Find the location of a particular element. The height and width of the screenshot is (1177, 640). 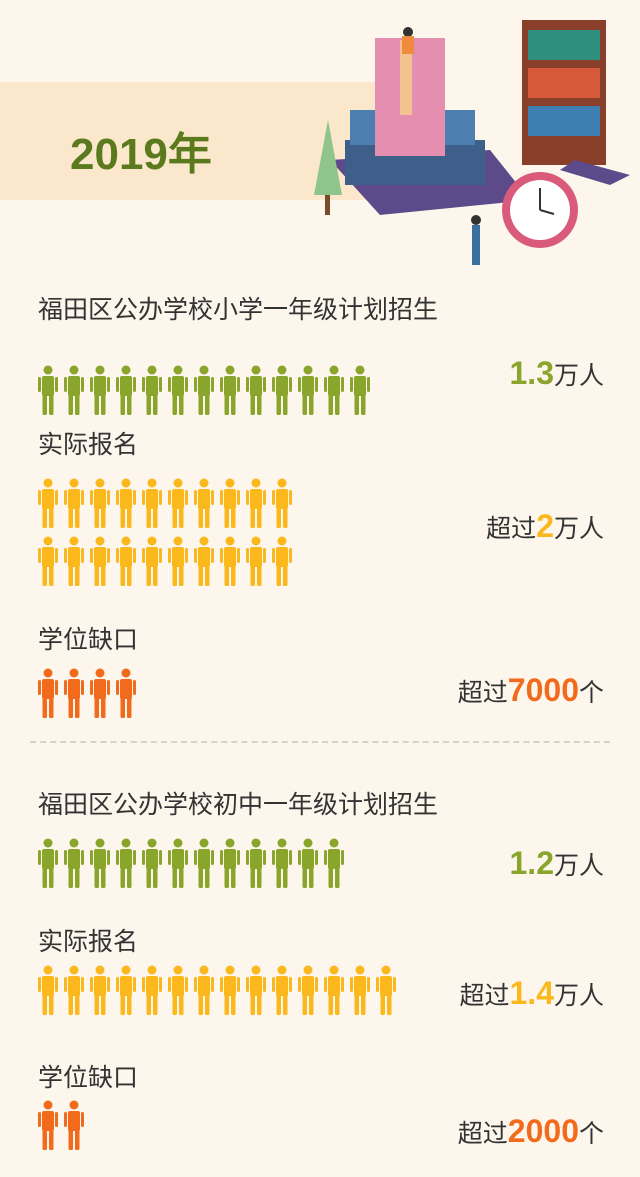

planned-label: 福田区公办学校小学一年级计划招生 is located at coordinates (238, 309).